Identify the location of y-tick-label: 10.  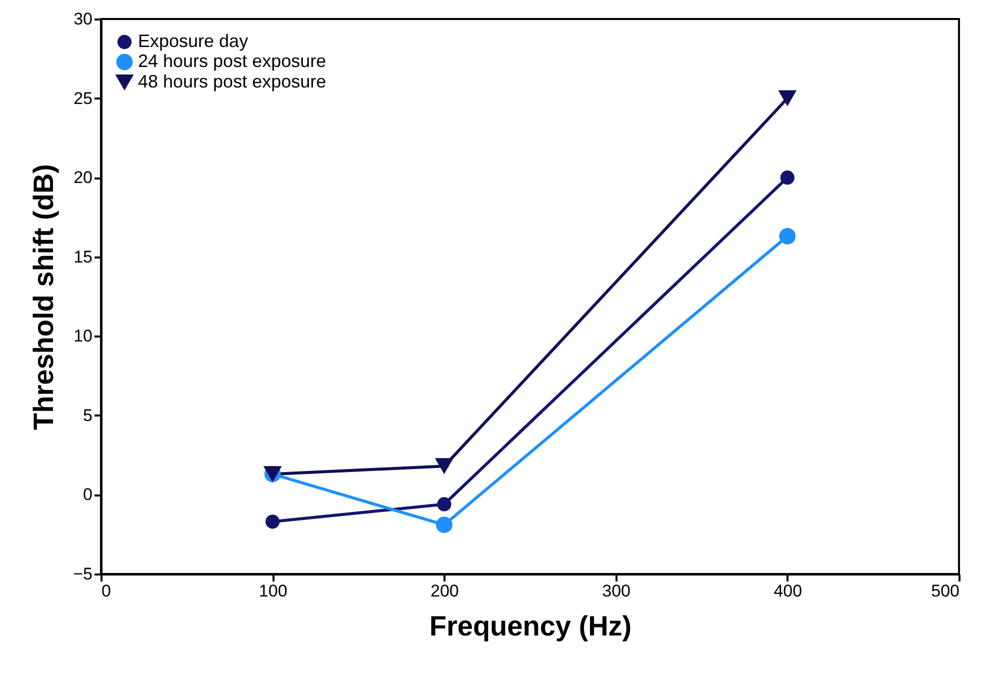
(83, 336).